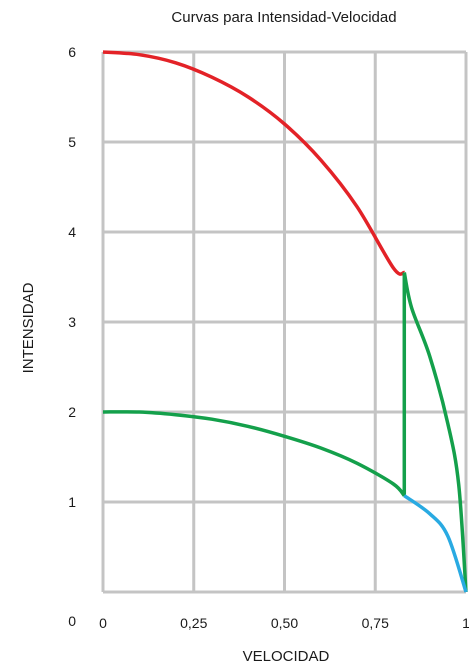 The image size is (469, 668). I want to click on chart-title: Curvas para Intensidad-Velocidad, so click(283, 17).